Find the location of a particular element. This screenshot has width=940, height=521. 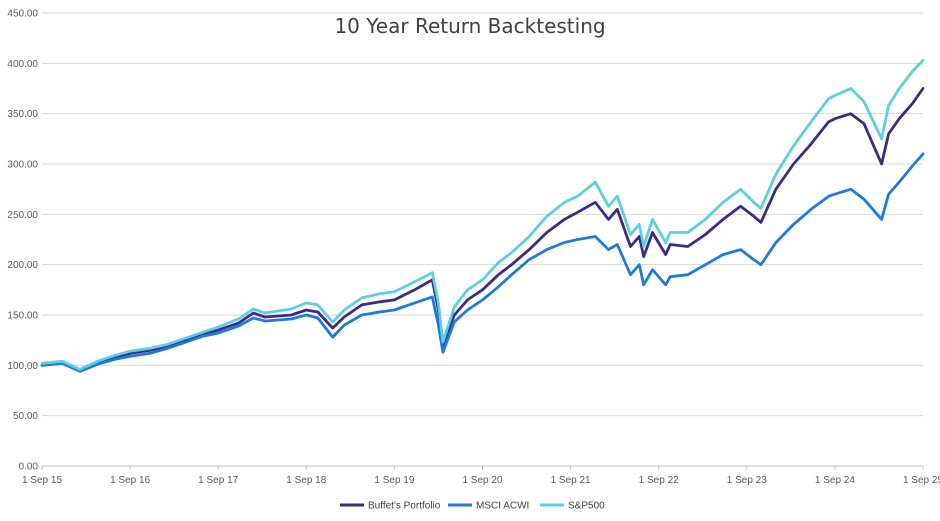

legend-label: Buffet's Portfolio is located at coordinates (404, 506).